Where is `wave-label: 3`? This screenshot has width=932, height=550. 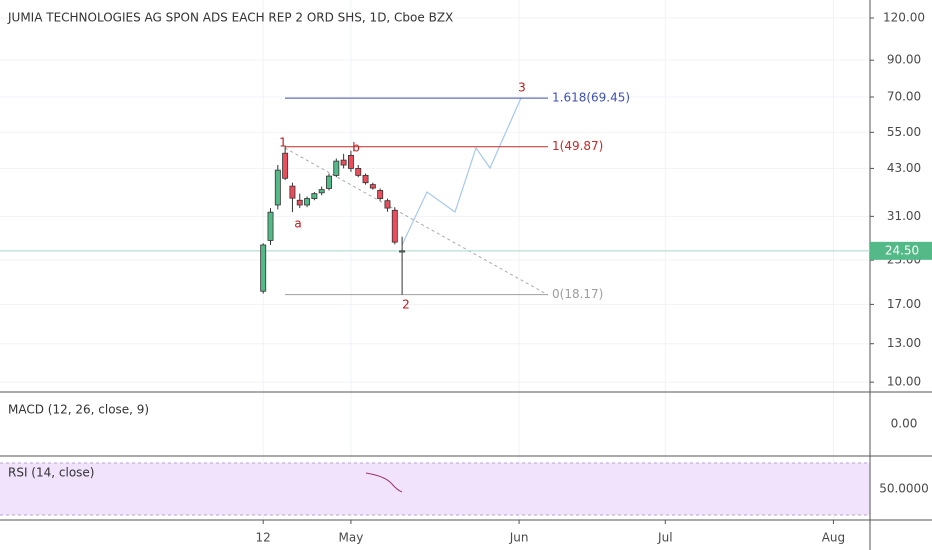
wave-label: 3 is located at coordinates (522, 88).